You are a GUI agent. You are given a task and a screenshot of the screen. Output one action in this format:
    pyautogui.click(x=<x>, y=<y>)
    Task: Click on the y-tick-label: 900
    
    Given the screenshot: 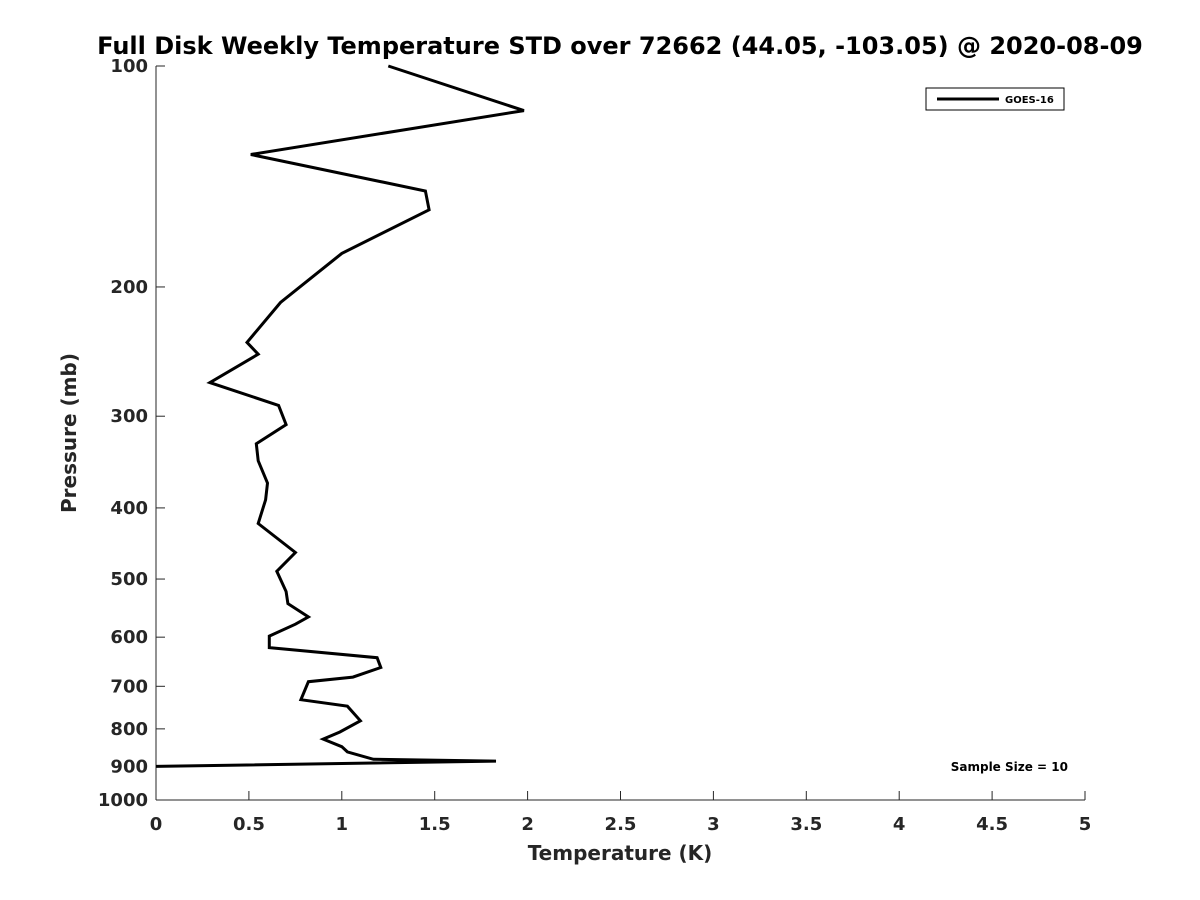 What is the action you would take?
    pyautogui.click(x=129, y=766)
    